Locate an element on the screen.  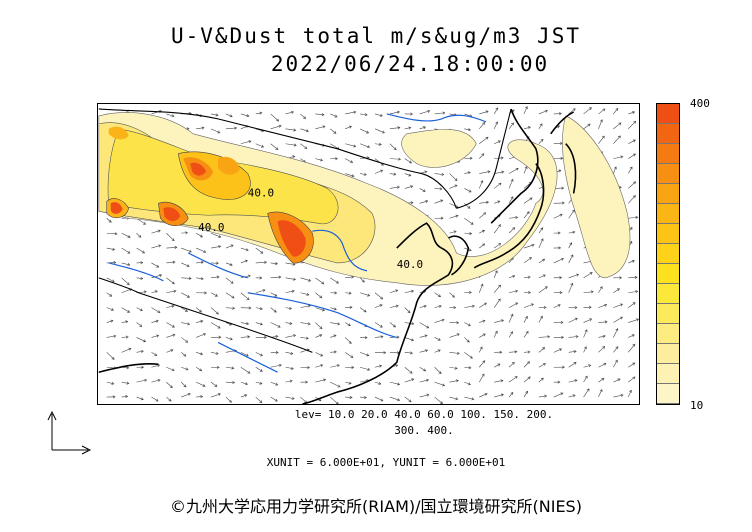
colorbar-max-label: 400 is located at coordinates (700, 103).